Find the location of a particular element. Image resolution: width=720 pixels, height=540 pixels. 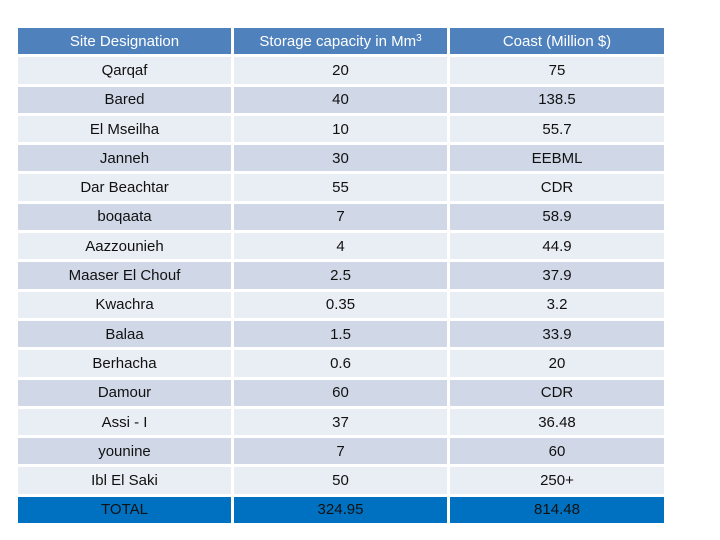

cell-storage: 20 is located at coordinates (340, 70).